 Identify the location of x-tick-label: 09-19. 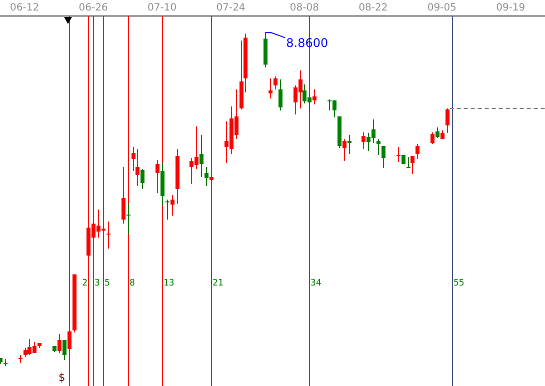
(511, 8).